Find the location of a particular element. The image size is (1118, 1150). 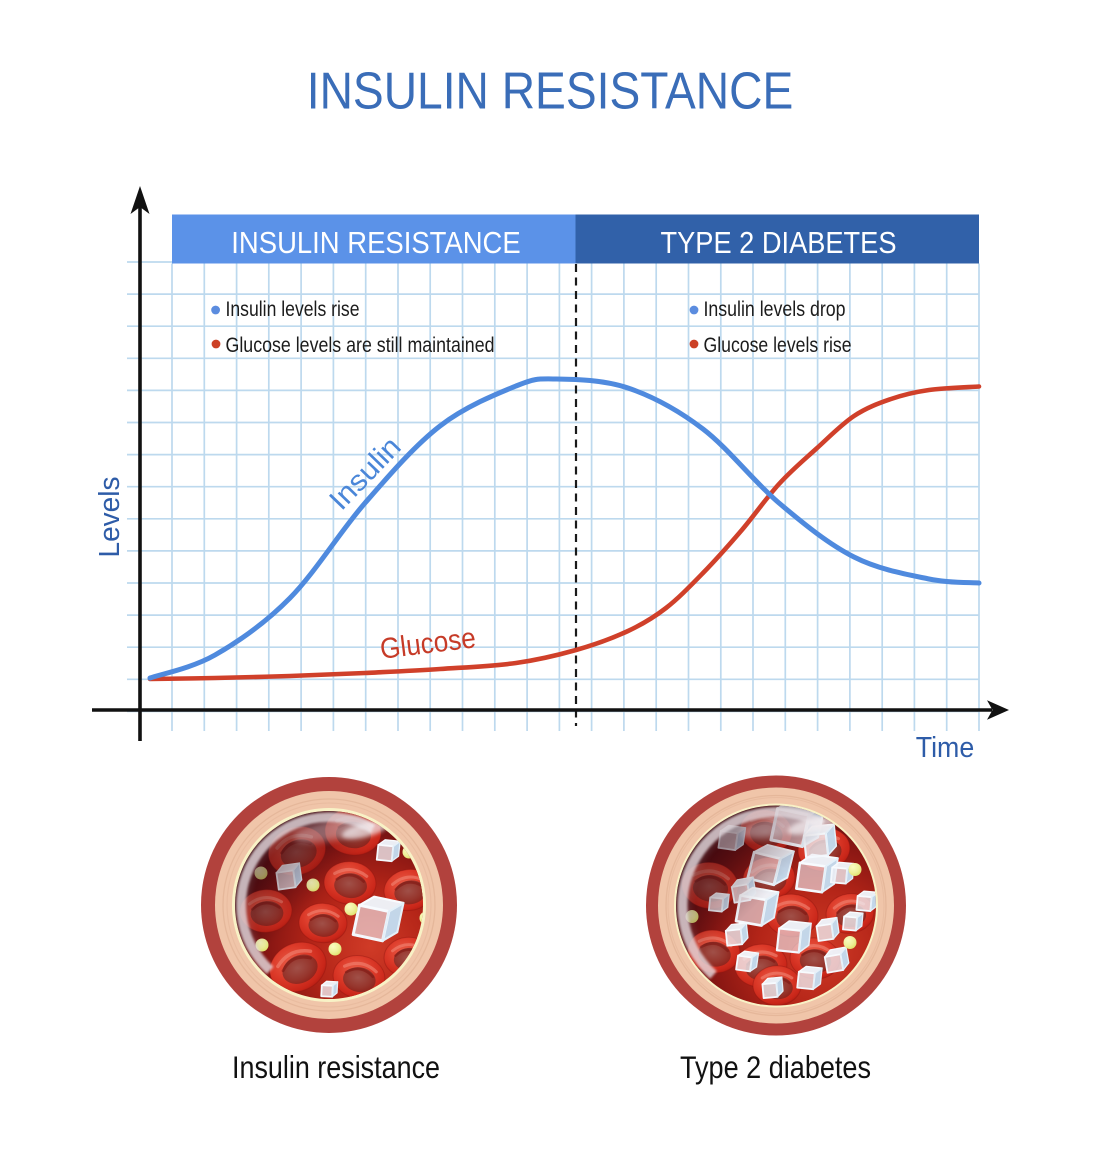

svg-text: Glucose levels rise is located at coordinates (778, 345).